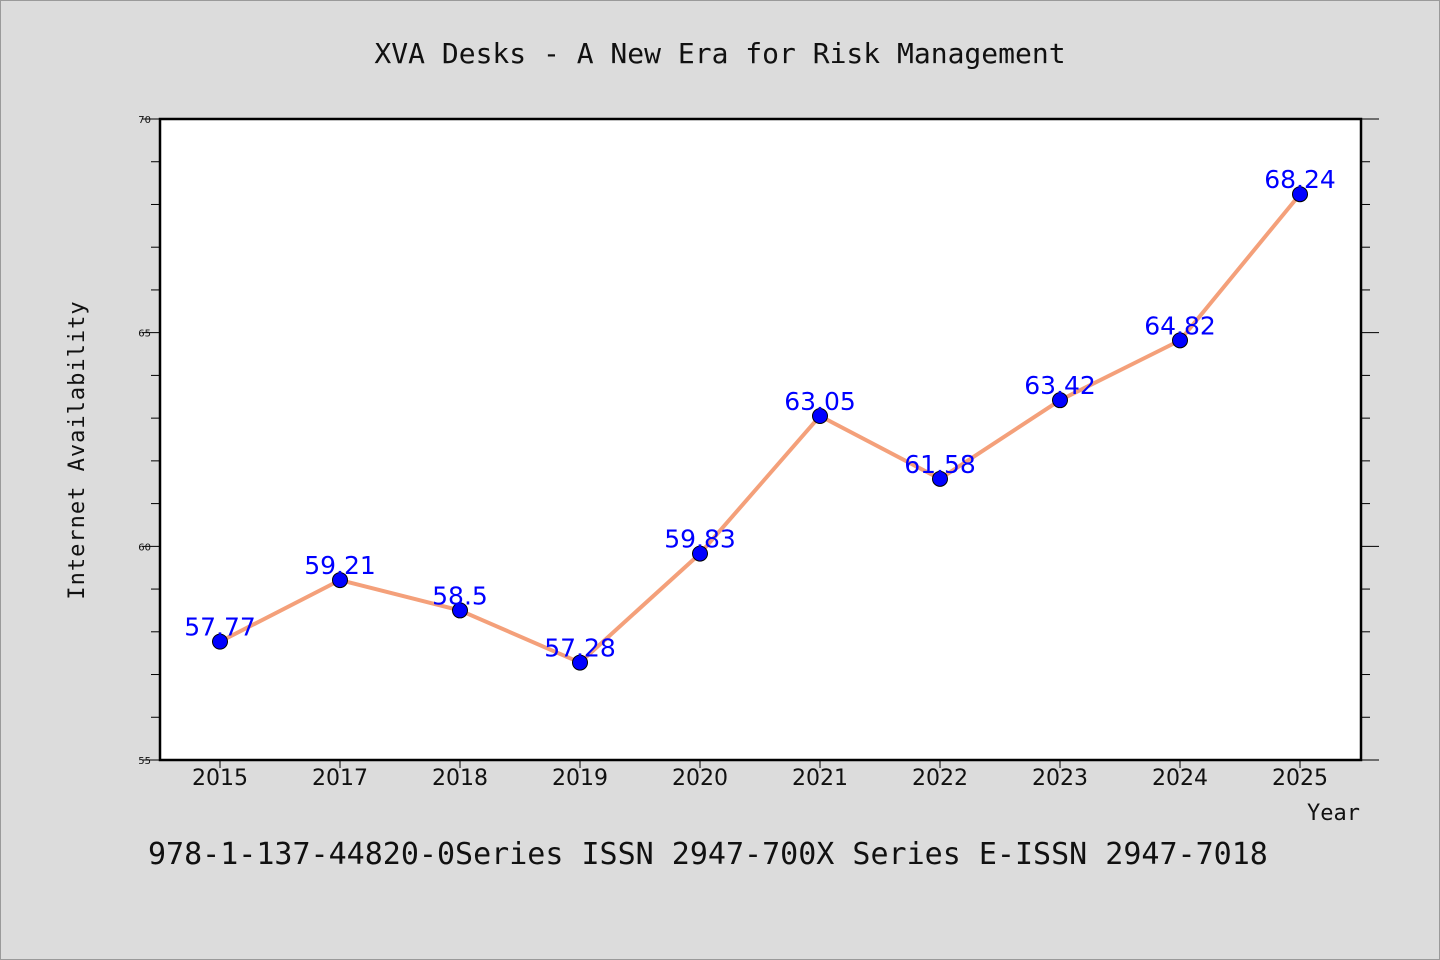  I want to click on x-tick-label: 2018, so click(460, 778).